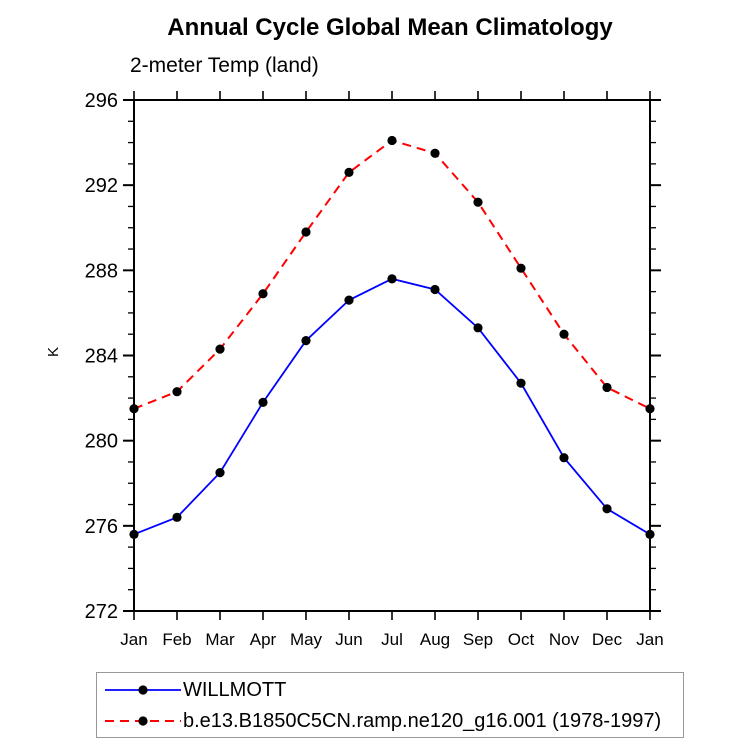 This screenshot has width=733, height=748. What do you see at coordinates (390, 689) in the screenshot?
I see `legend-item-willmott: WILLMOTT` at bounding box center [390, 689].